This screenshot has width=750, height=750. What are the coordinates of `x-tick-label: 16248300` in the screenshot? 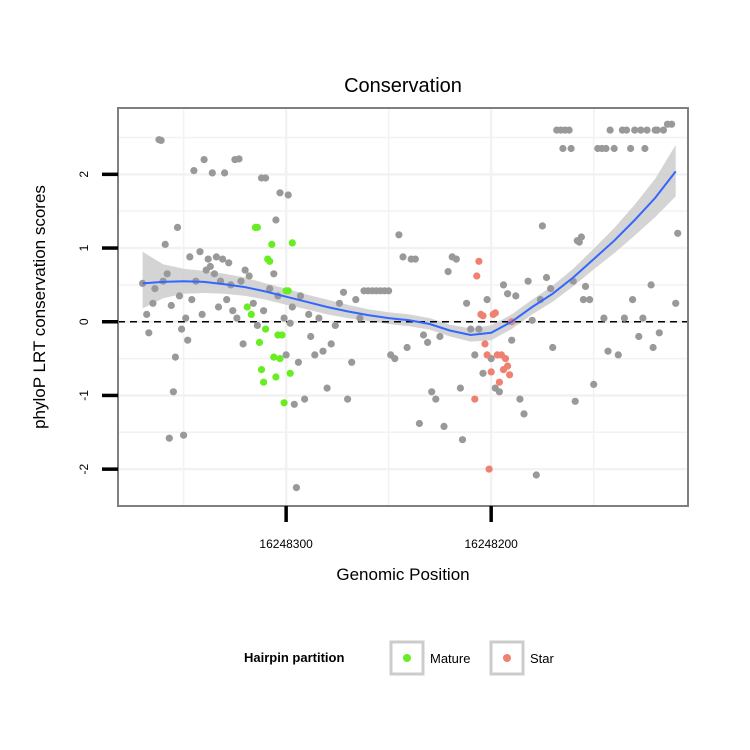 It's located at (286, 544).